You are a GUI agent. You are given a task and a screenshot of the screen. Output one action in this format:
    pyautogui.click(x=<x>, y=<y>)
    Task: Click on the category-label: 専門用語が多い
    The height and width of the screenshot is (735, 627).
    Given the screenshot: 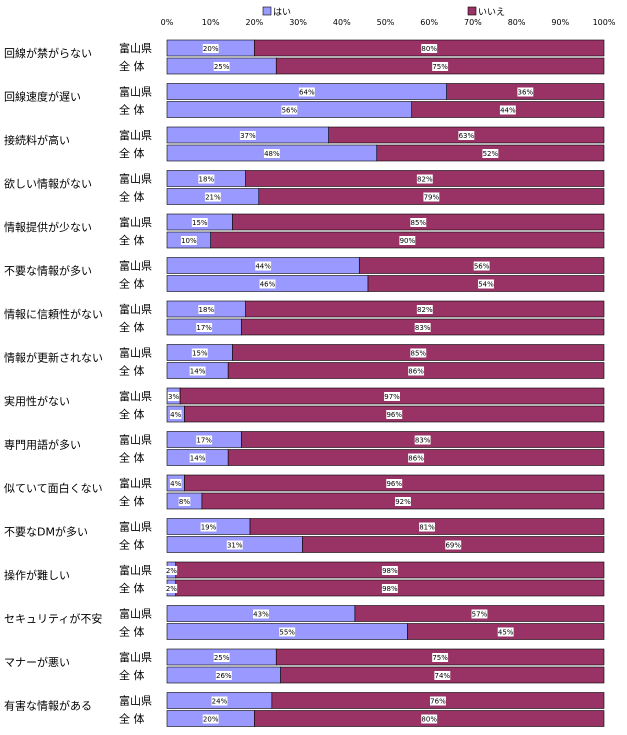 What is the action you would take?
    pyautogui.click(x=42, y=445)
    